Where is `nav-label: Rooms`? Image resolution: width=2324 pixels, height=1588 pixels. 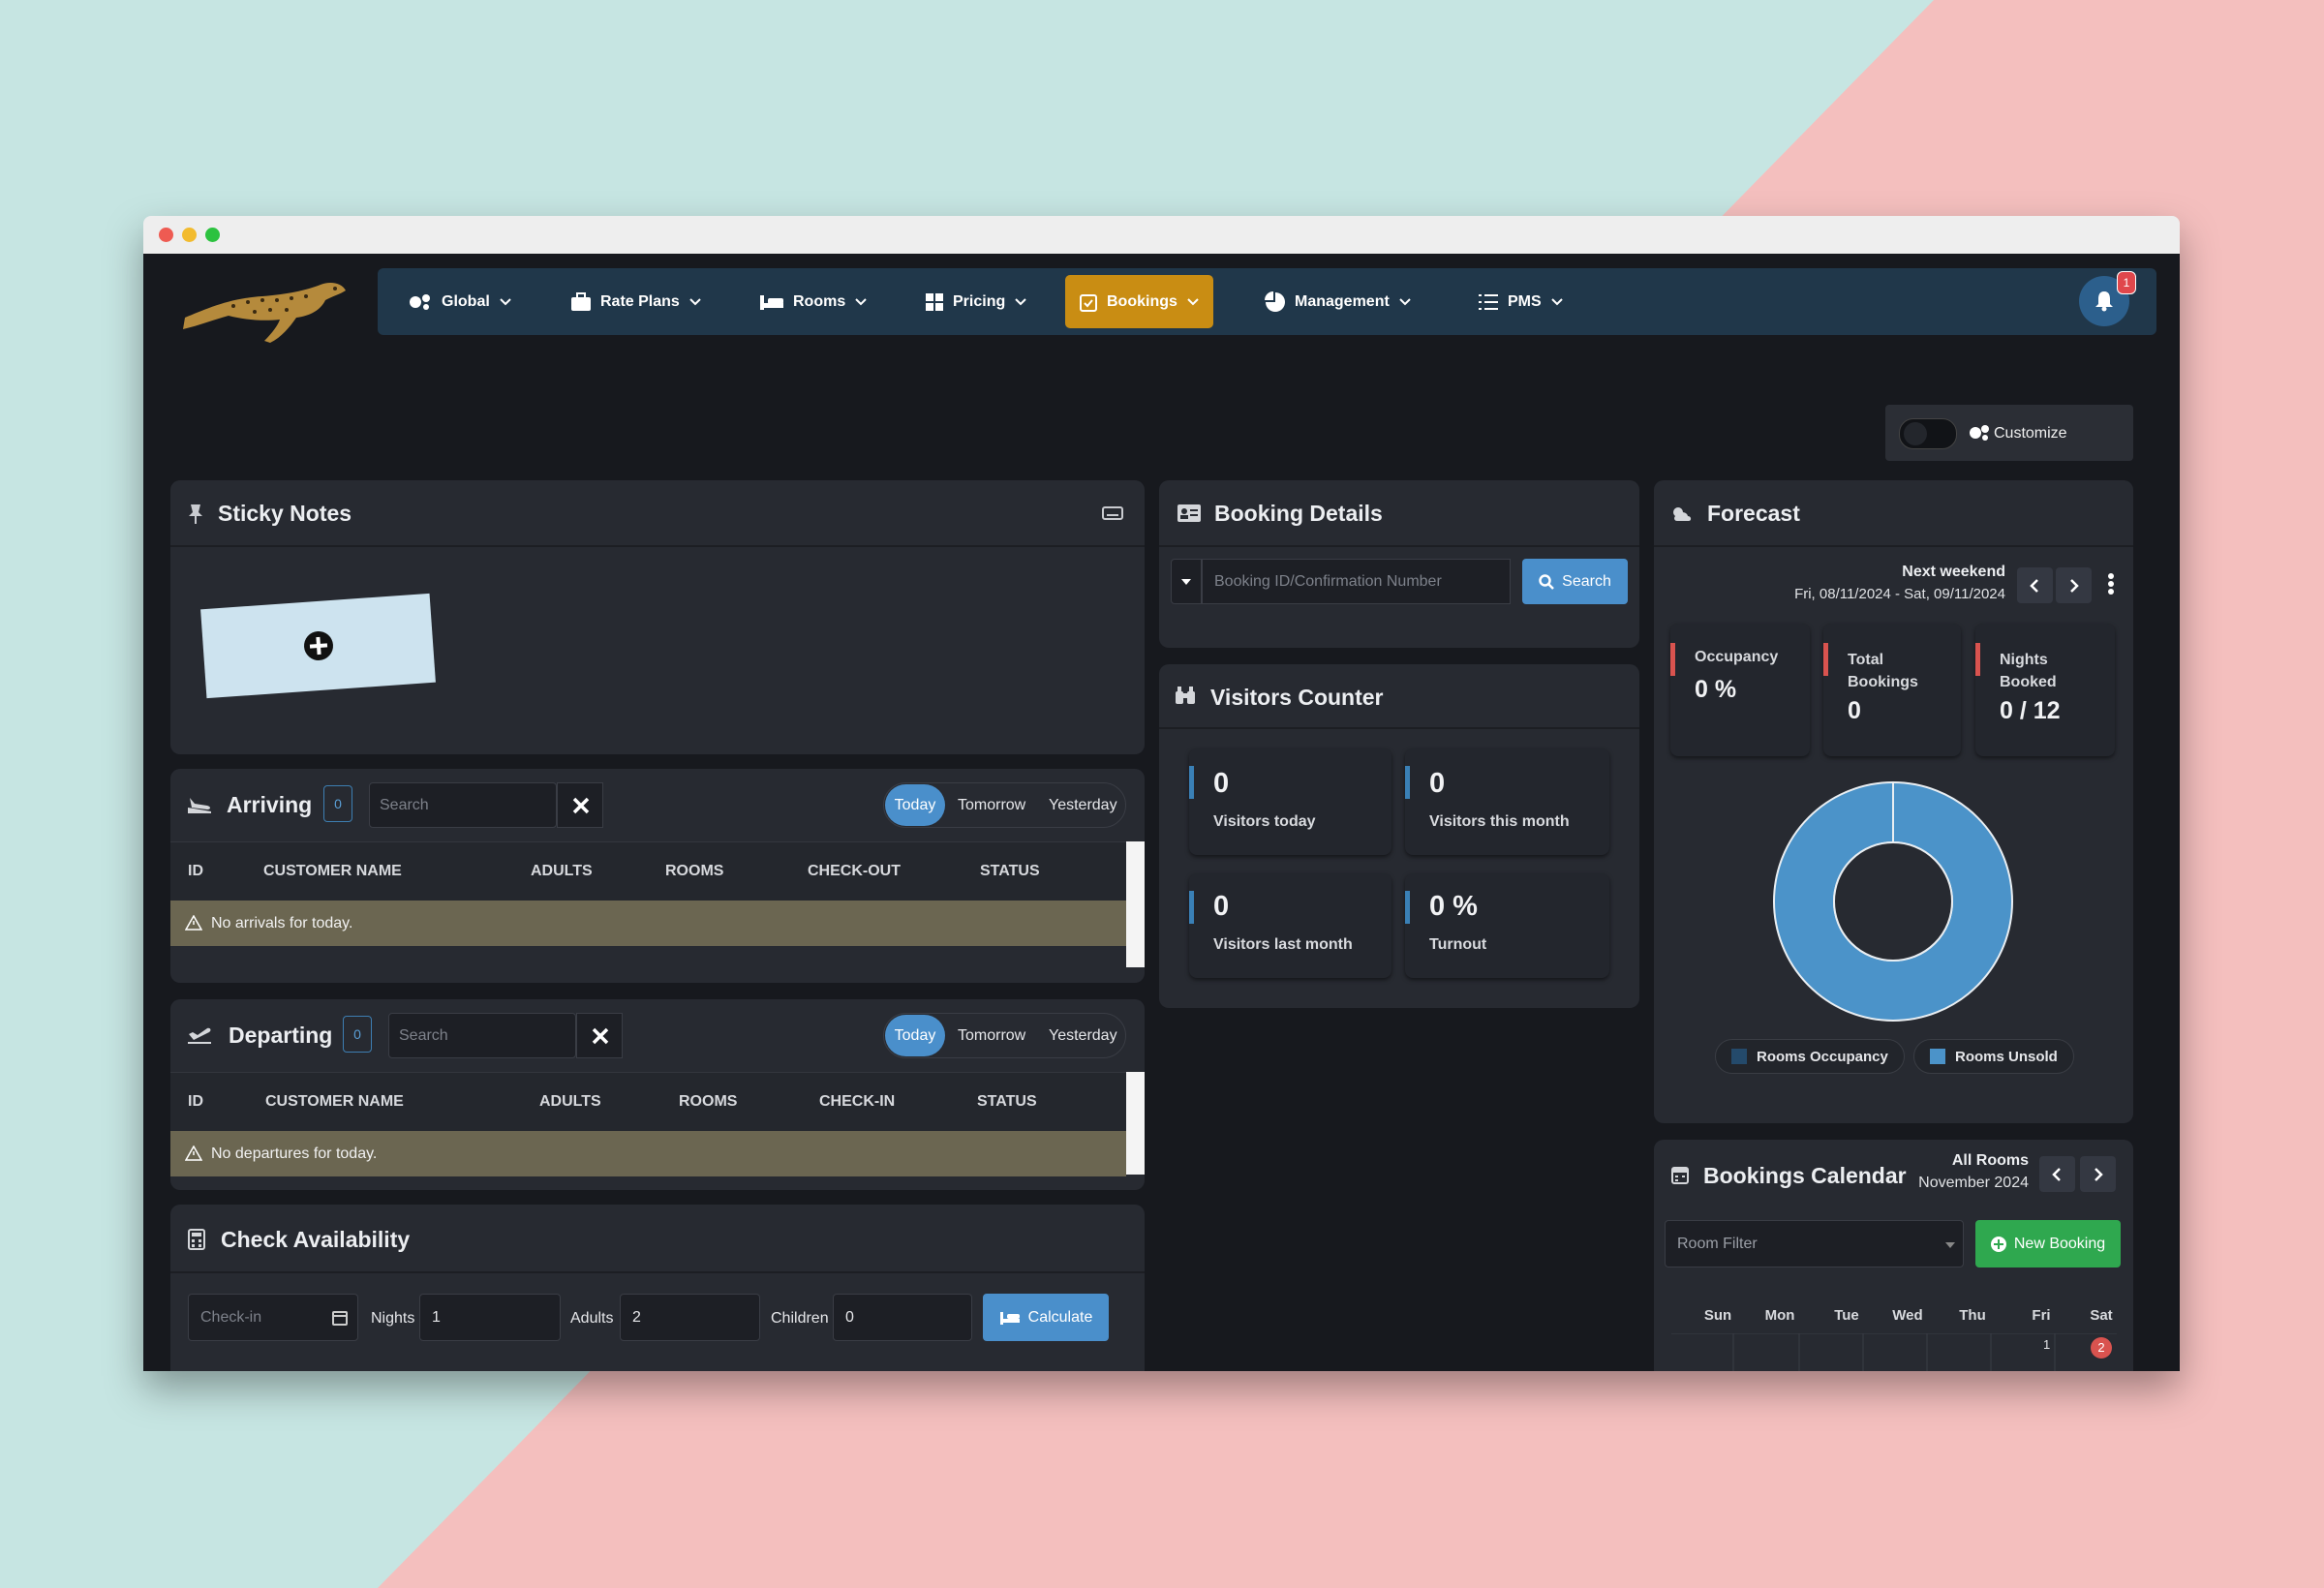
nav-label: Rooms is located at coordinates (820, 301).